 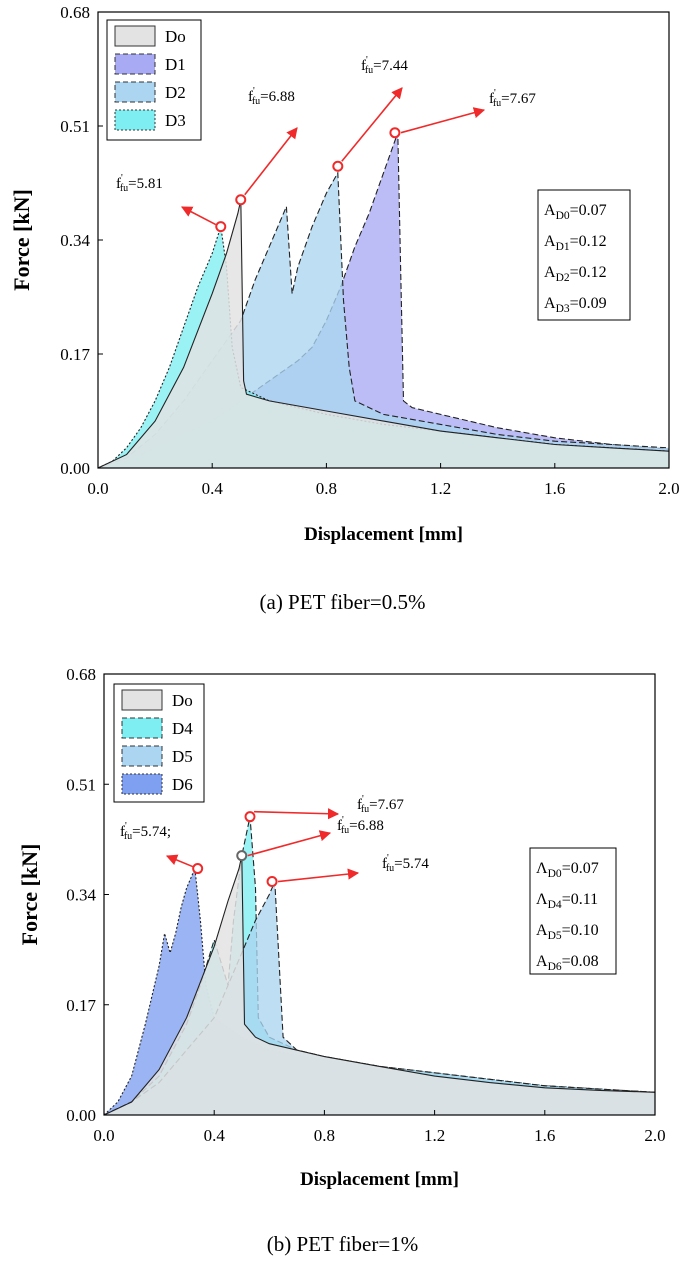 I want to click on area-label-D6: AD6=0.08, so click(x=567, y=963).